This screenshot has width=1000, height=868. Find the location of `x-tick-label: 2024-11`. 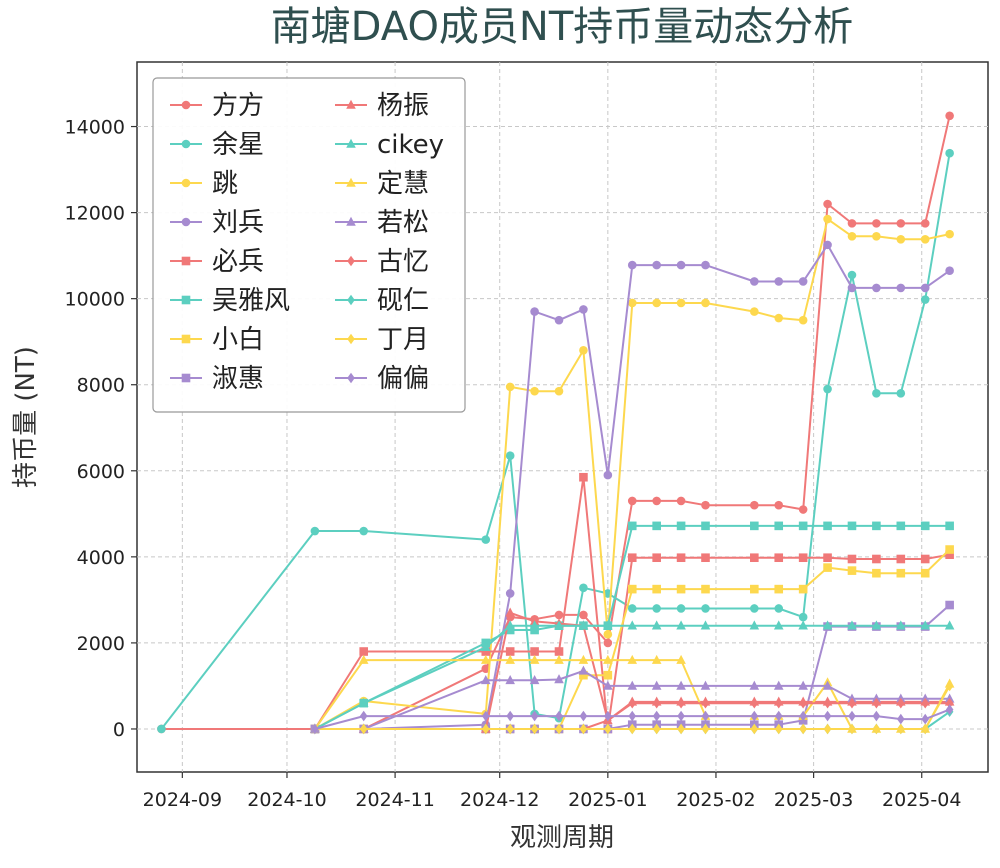

x-tick-label: 2024-11 is located at coordinates (394, 800).